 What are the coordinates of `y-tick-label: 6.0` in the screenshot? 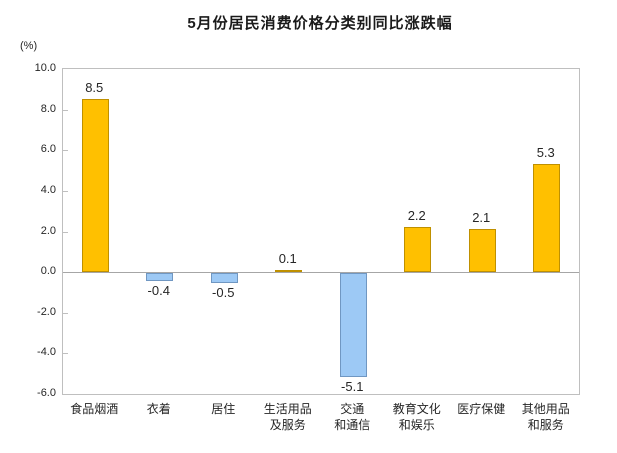 It's located at (48, 149).